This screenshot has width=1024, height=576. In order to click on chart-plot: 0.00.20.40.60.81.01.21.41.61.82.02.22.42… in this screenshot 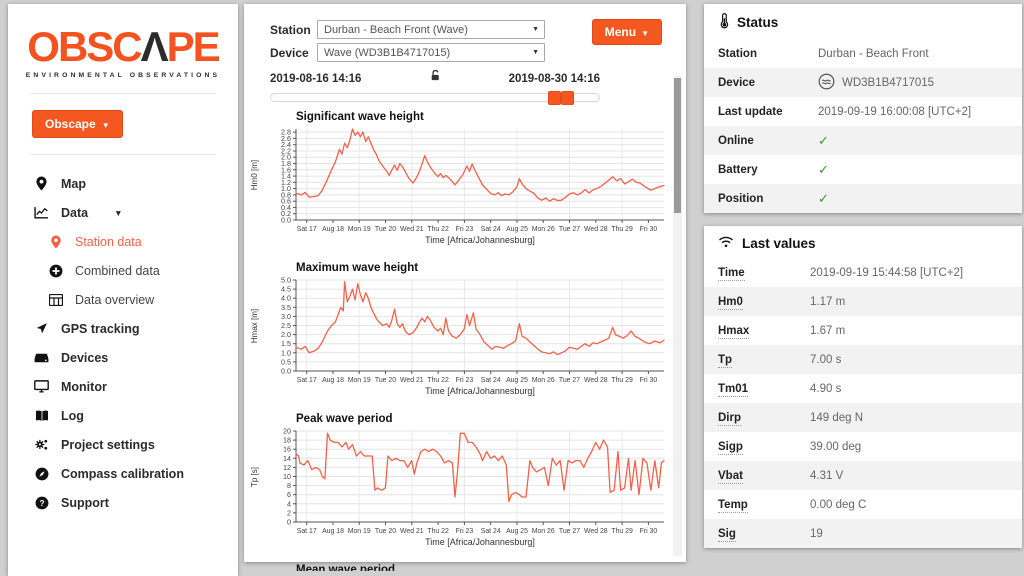, I will do `click(462, 191)`.